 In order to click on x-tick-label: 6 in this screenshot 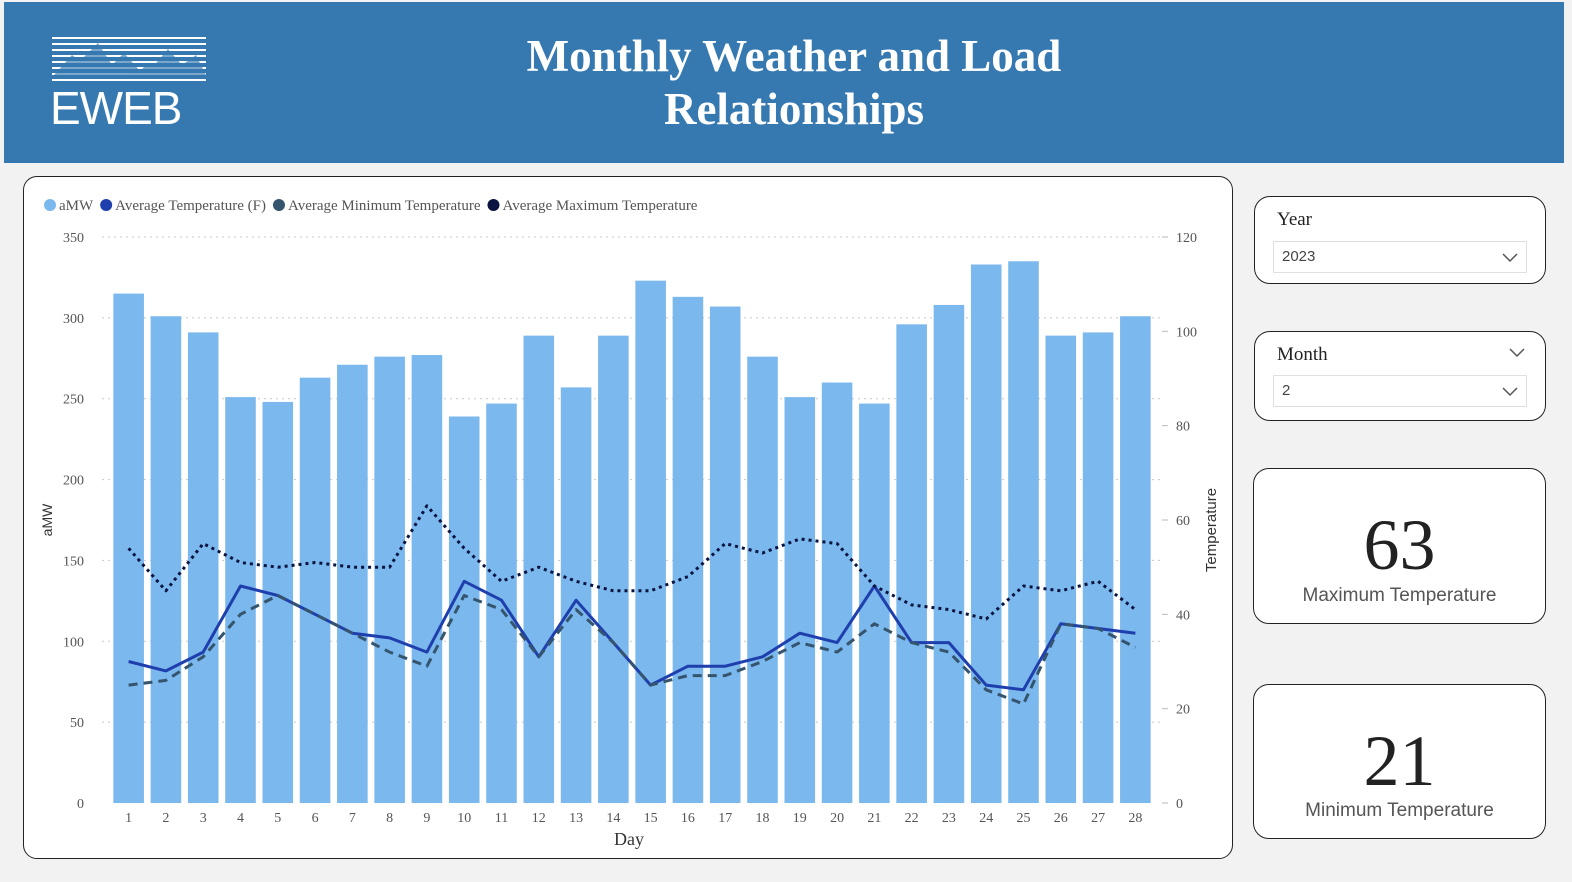, I will do `click(315, 818)`.